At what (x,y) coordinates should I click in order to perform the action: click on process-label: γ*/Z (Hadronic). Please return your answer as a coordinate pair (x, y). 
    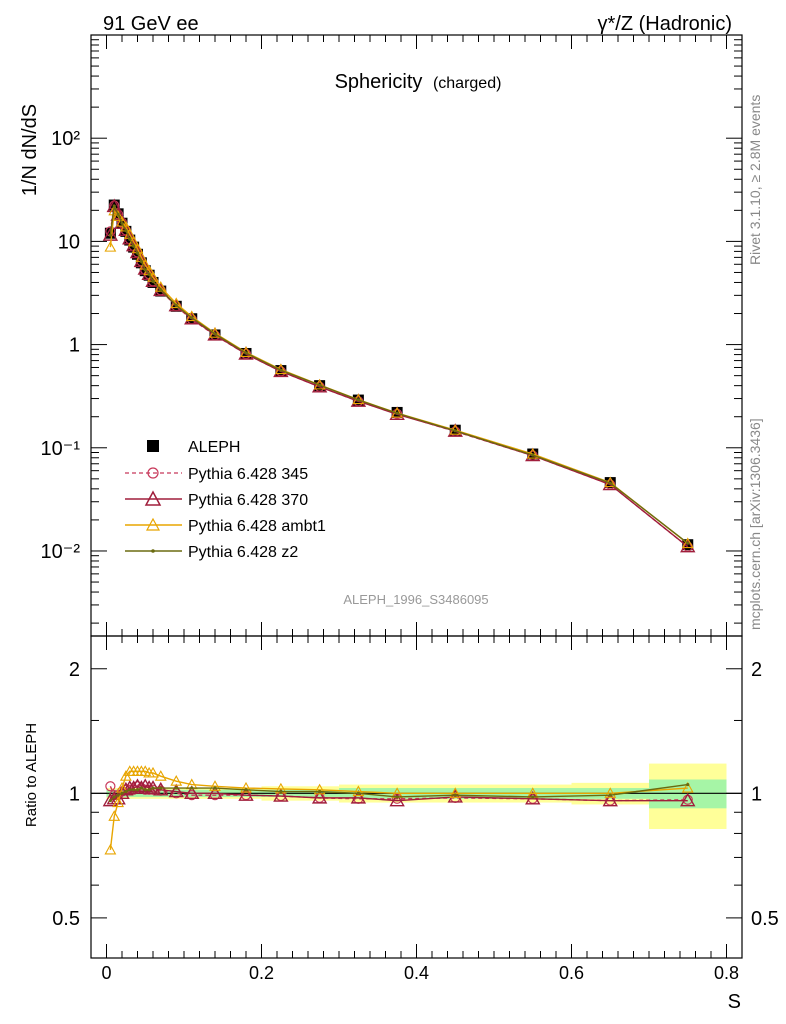
    Looking at the image, I should click on (665, 24).